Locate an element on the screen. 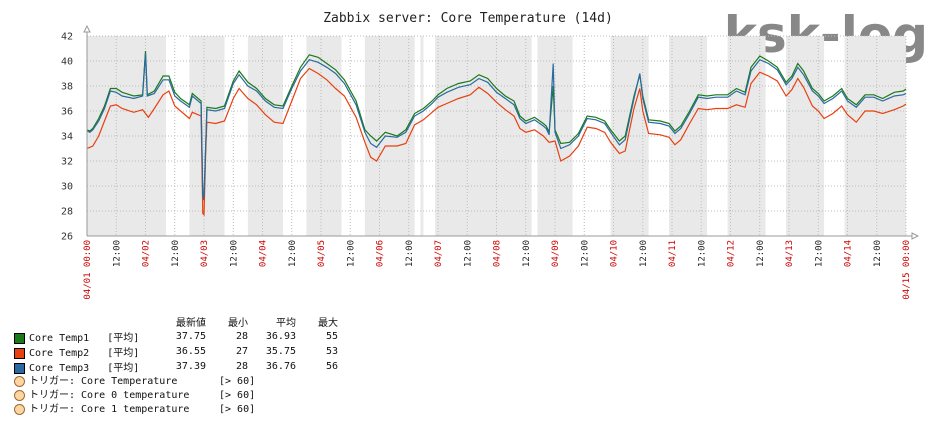  x-tick-label: 04/03 is located at coordinates (205, 253).